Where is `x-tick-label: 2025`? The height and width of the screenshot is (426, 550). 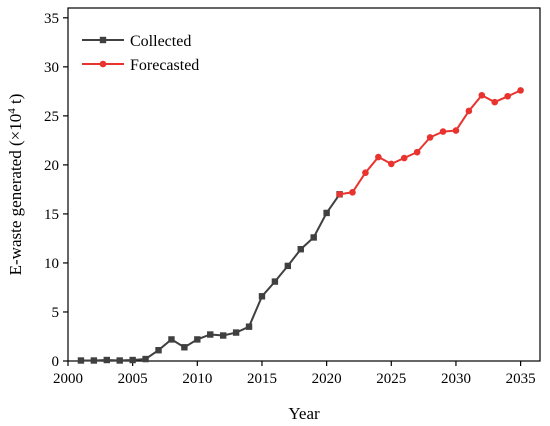
x-tick-label: 2025 is located at coordinates (391, 379).